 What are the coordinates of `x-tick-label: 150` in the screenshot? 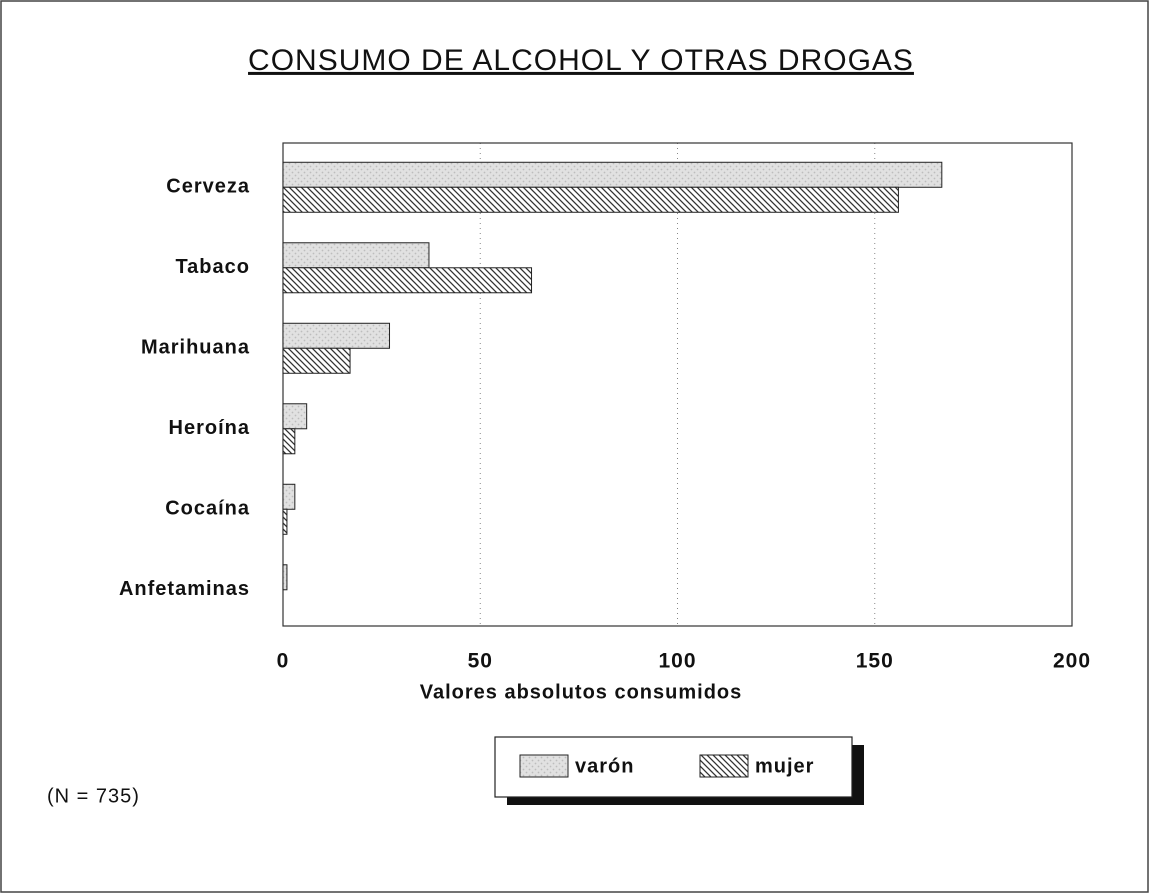 It's located at (875, 661).